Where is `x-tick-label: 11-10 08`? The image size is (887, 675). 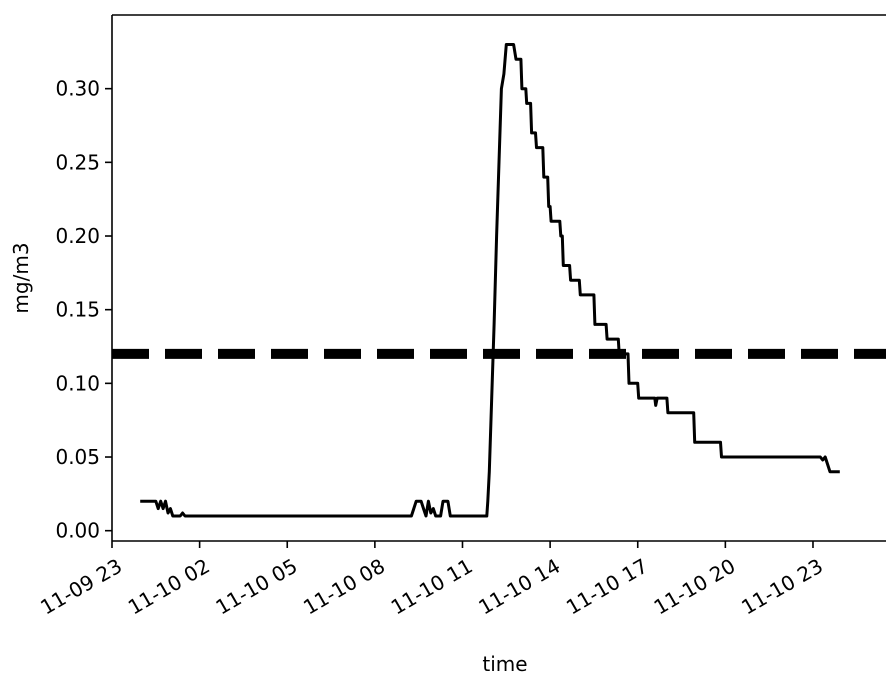 x-tick-label: 11-10 08 is located at coordinates (344, 587).